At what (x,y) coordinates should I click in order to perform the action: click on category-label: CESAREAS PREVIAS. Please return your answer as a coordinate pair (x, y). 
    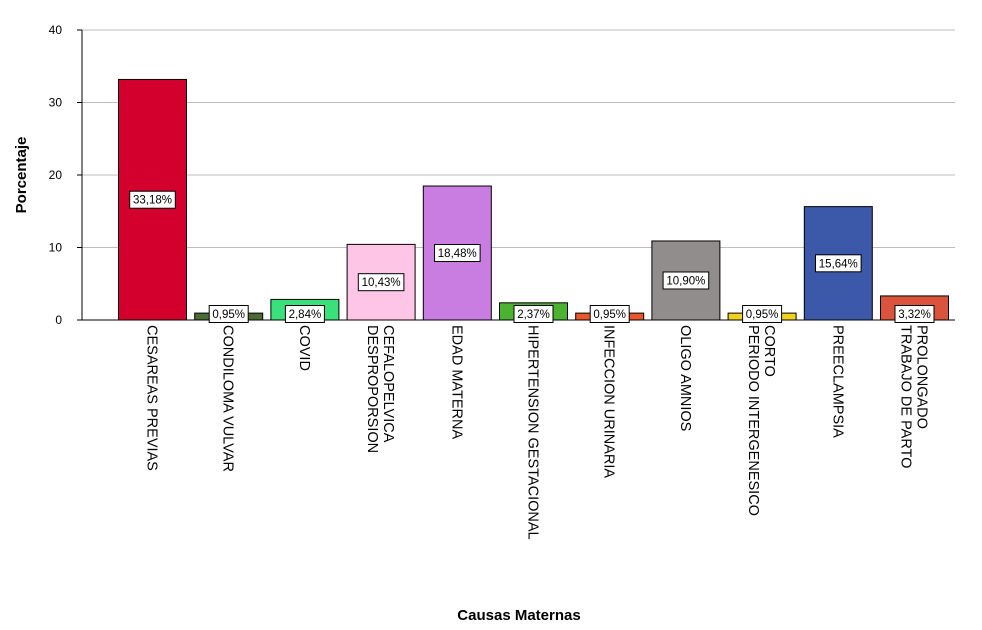
    Looking at the image, I should click on (152, 398).